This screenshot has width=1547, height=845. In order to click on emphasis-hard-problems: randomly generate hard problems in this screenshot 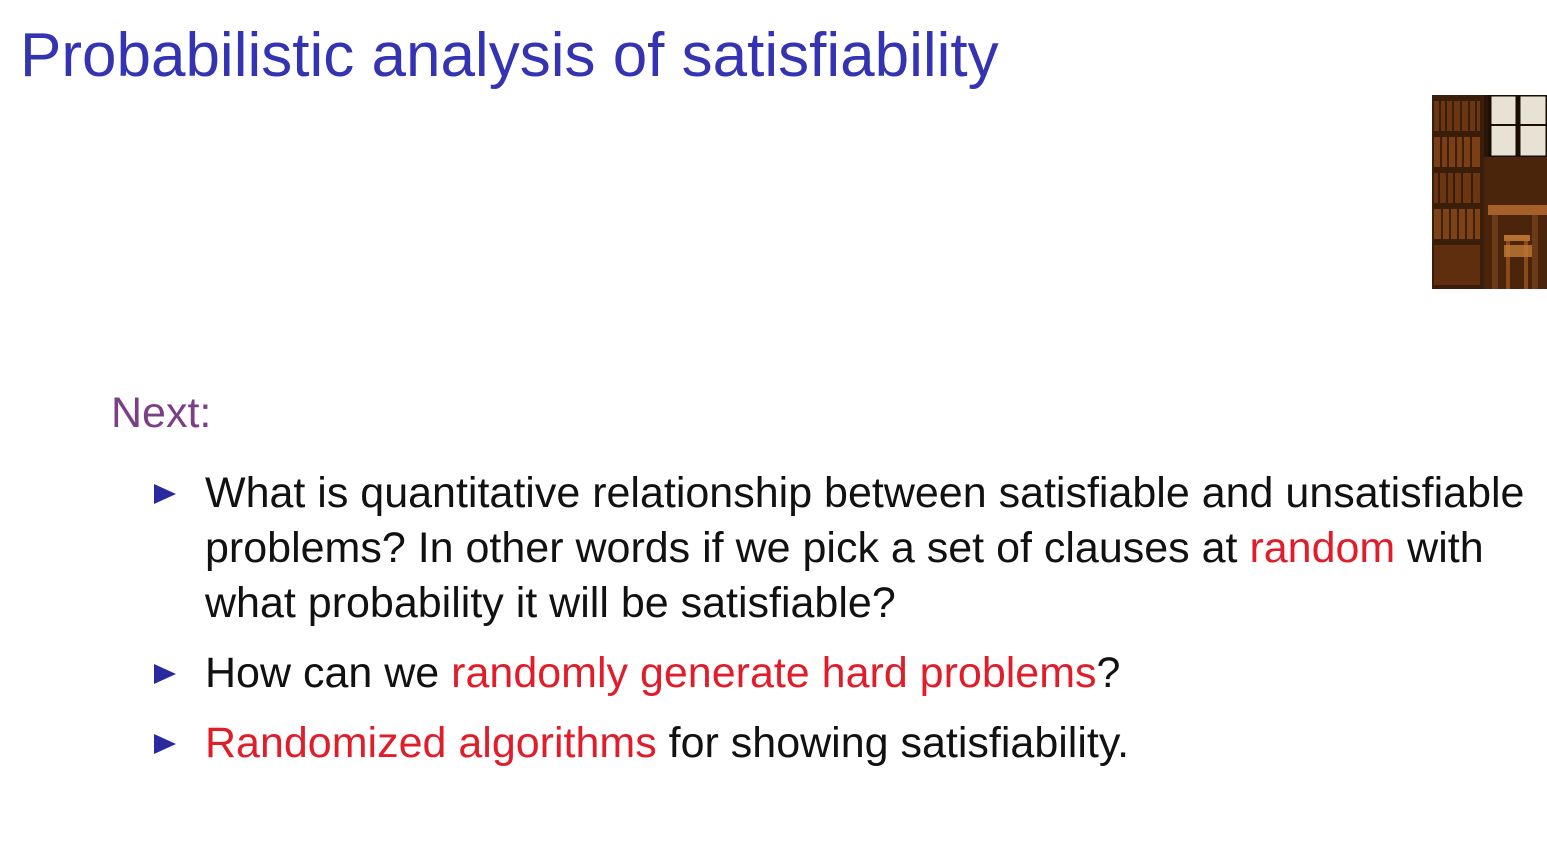, I will do `click(774, 673)`.